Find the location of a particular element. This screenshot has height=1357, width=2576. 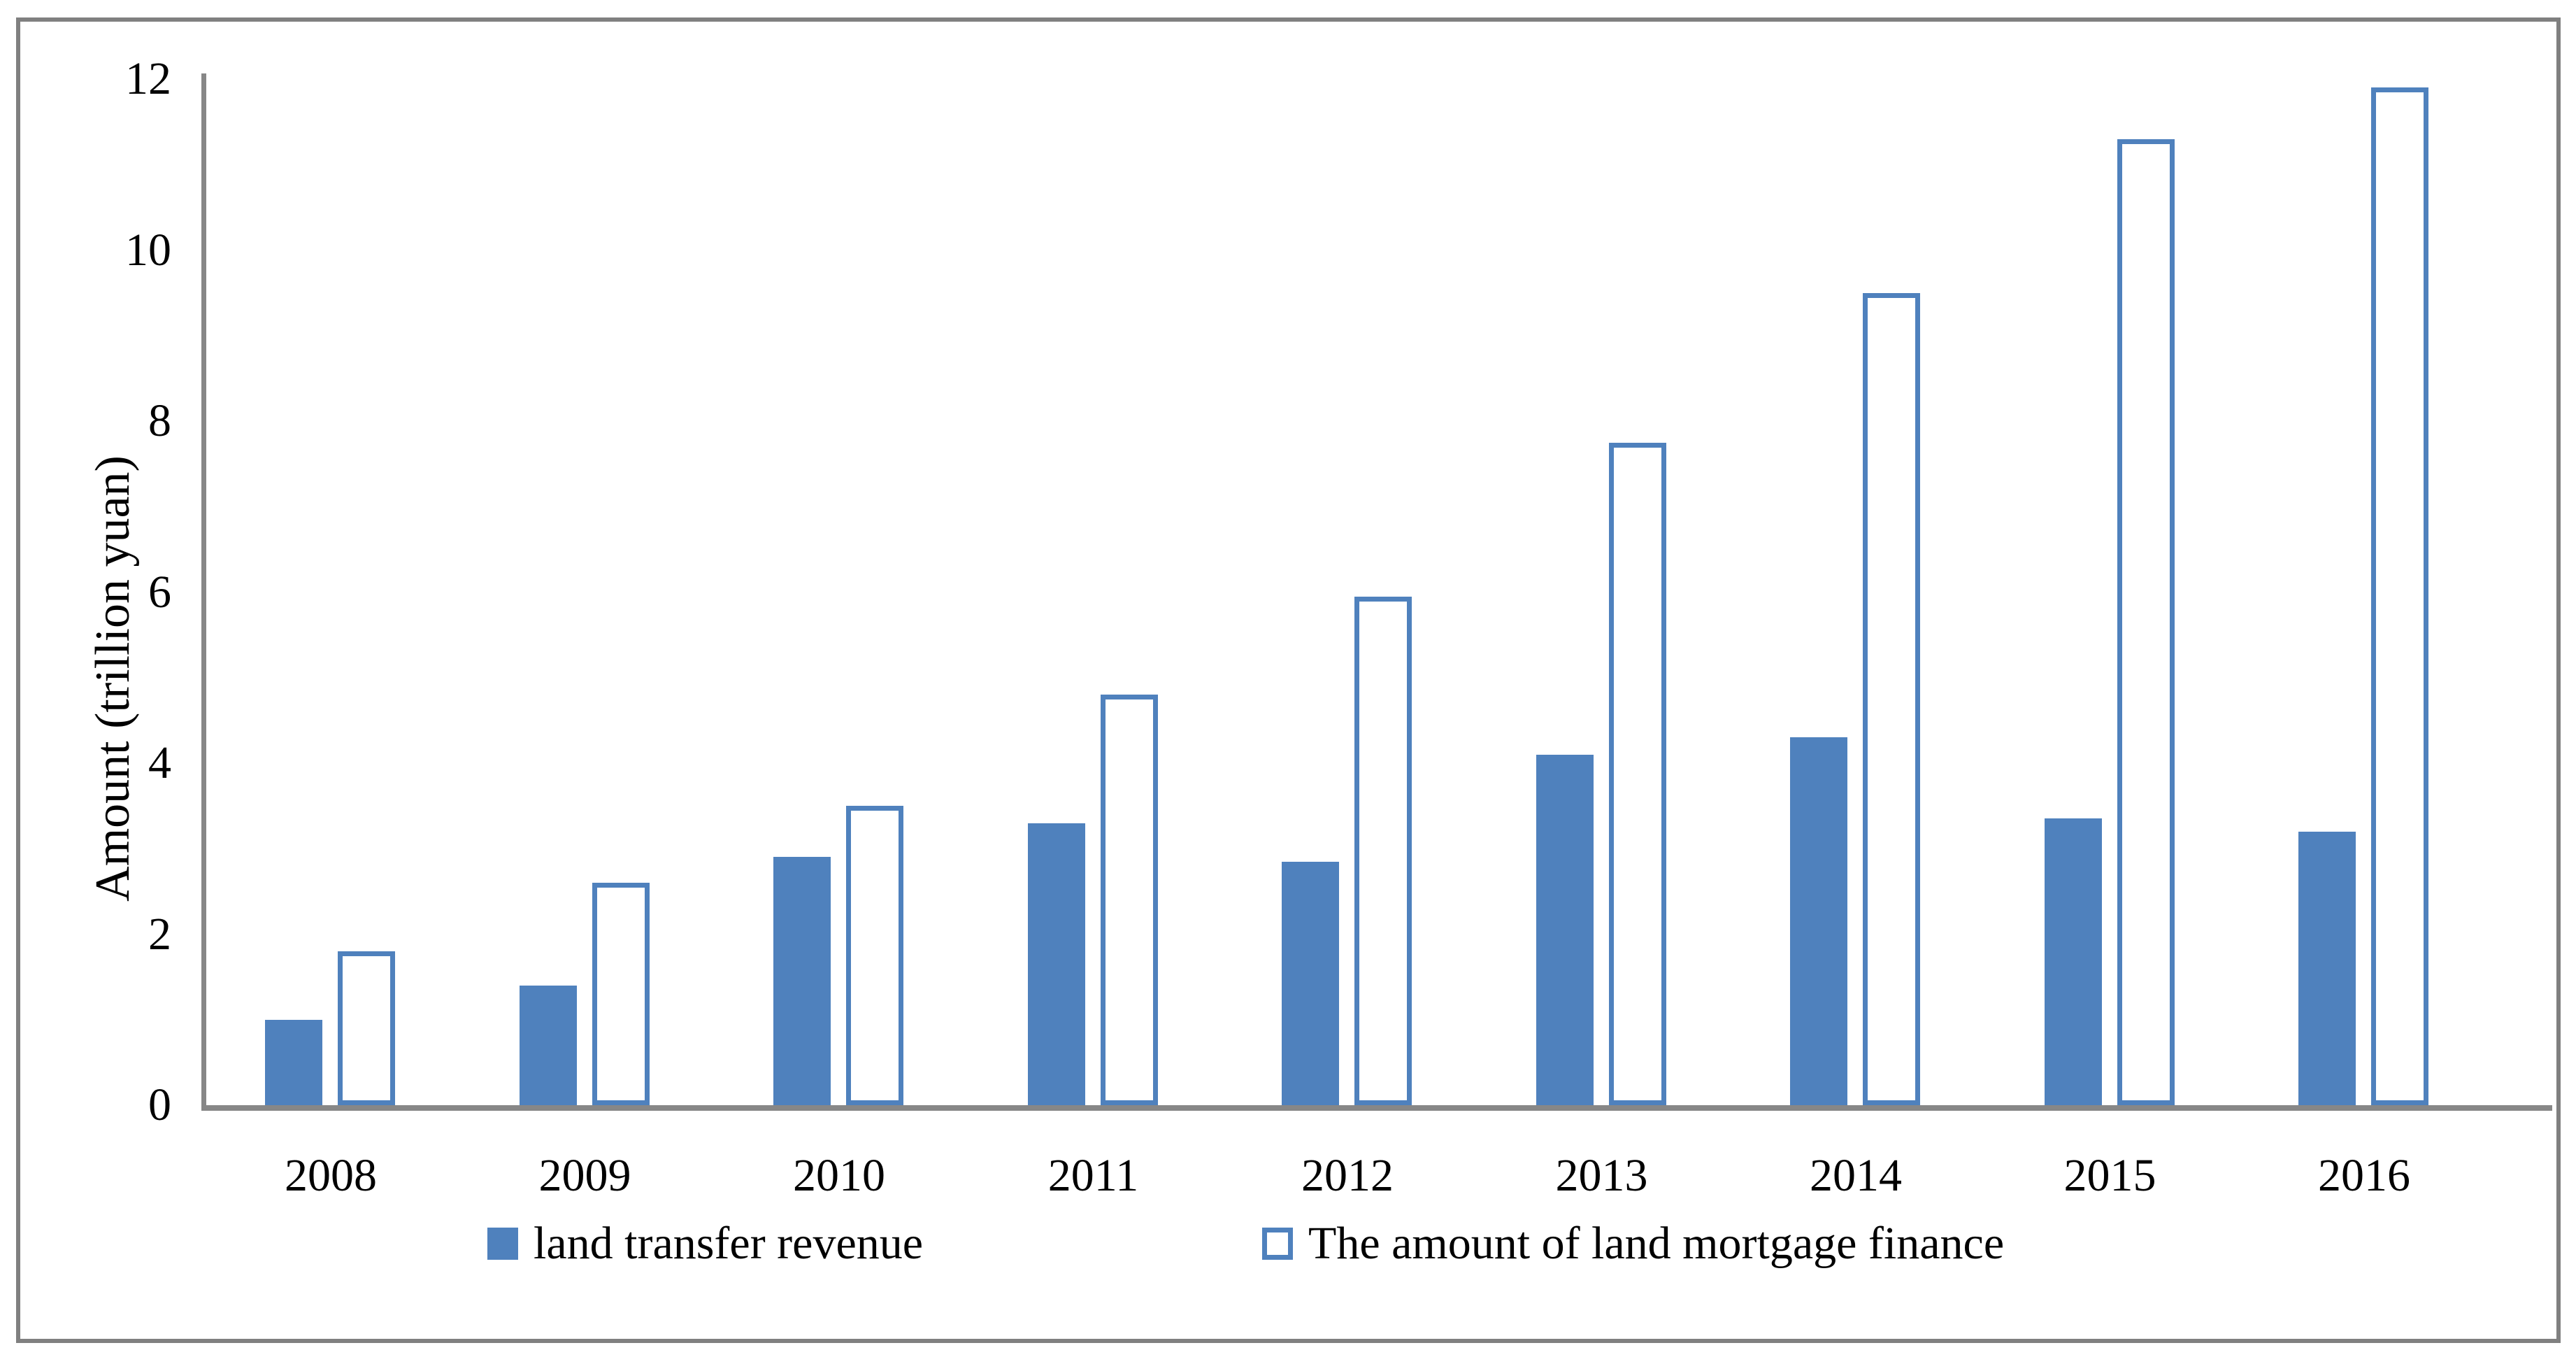

bar-land-transfer-revenue-2015 is located at coordinates (2073, 961).